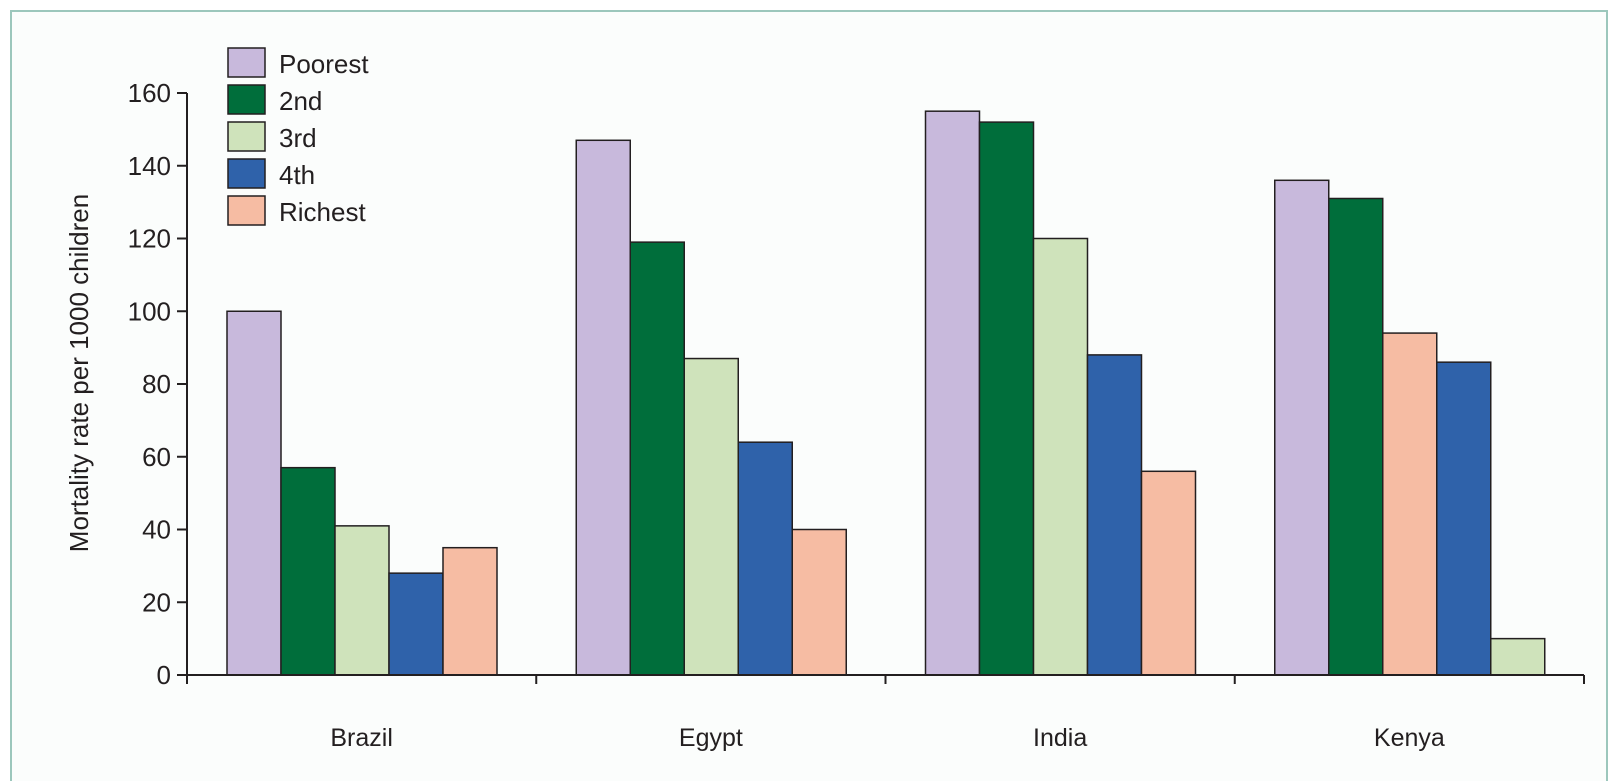  Describe the element at coordinates (149, 239) in the screenshot. I see `y-tick-label: 120` at that location.